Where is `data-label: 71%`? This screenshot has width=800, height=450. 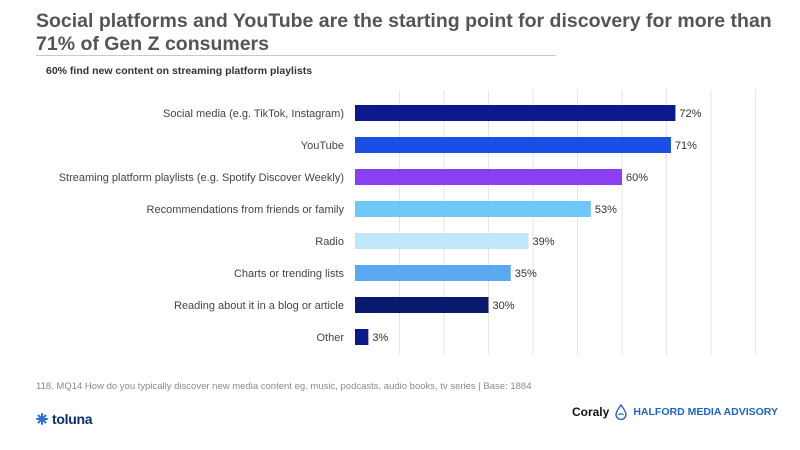 data-label: 71% is located at coordinates (686, 146).